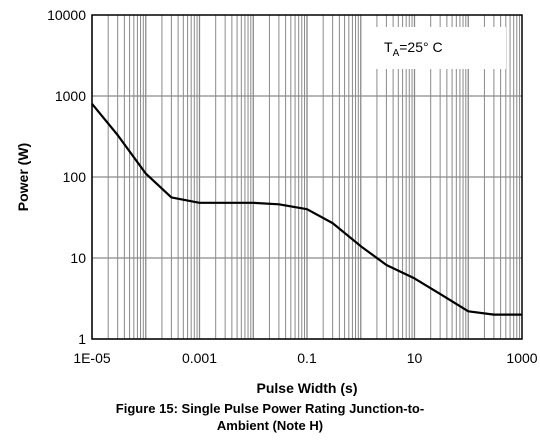  I want to click on annotation-subscript: A, so click(396, 53).